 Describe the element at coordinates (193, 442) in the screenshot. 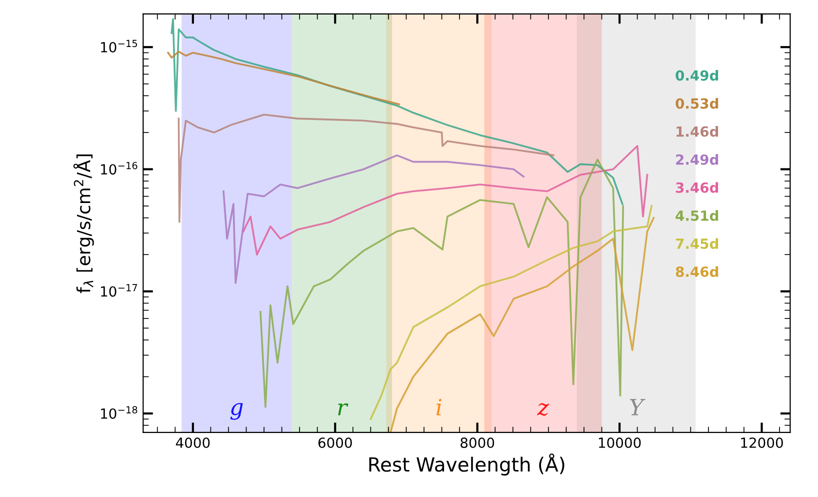

I see `x-tick-label: 4000` at that location.